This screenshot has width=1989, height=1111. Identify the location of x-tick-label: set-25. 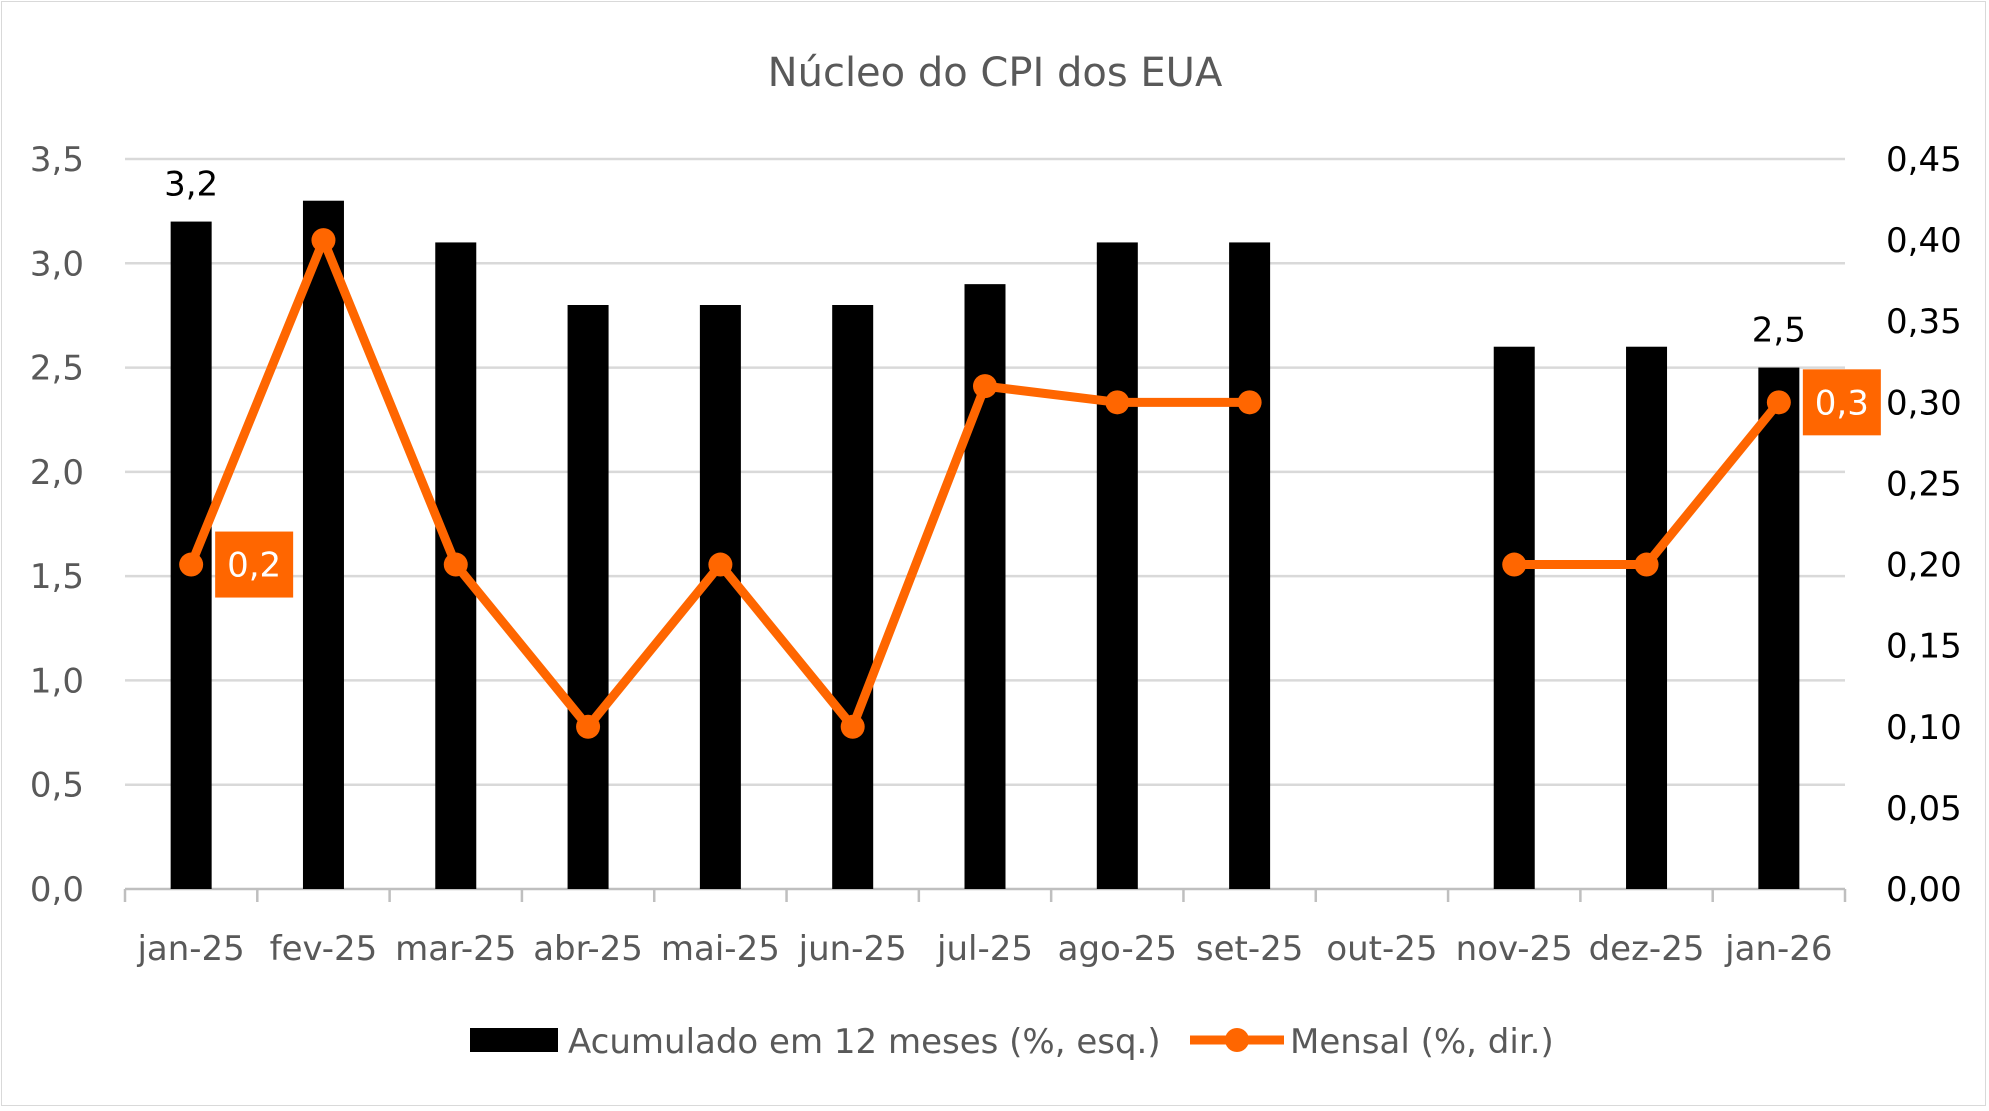
(1250, 949).